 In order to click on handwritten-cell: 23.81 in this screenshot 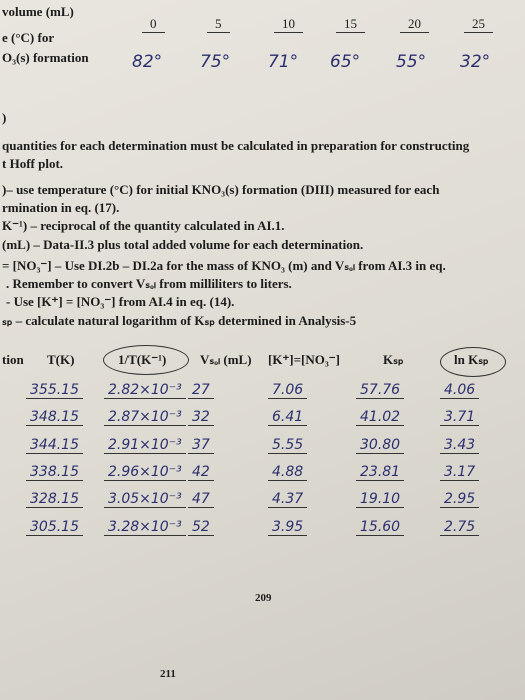, I will do `click(380, 472)`.